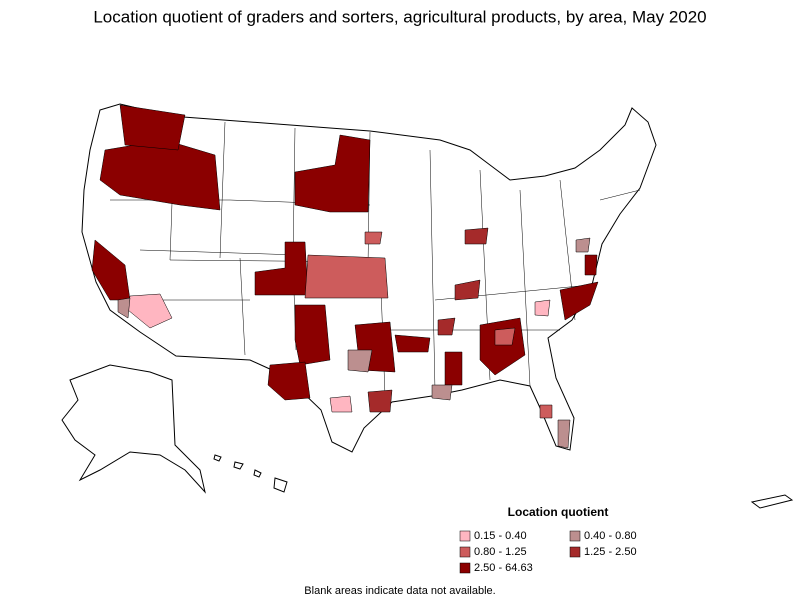 This screenshot has width=800, height=600. Describe the element at coordinates (772, 501) in the screenshot. I see `puerto-rico` at that location.